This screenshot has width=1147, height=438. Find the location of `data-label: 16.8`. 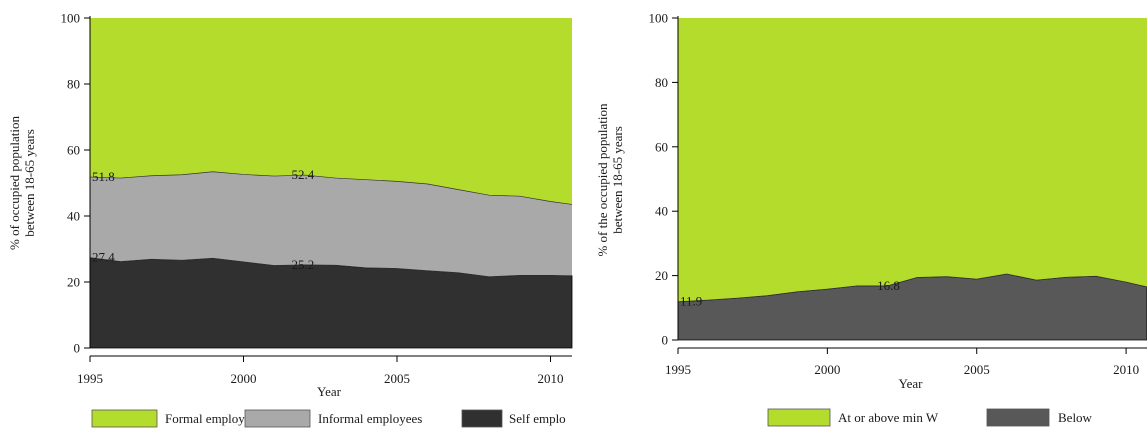

data-label: 16.8 is located at coordinates (888, 285).